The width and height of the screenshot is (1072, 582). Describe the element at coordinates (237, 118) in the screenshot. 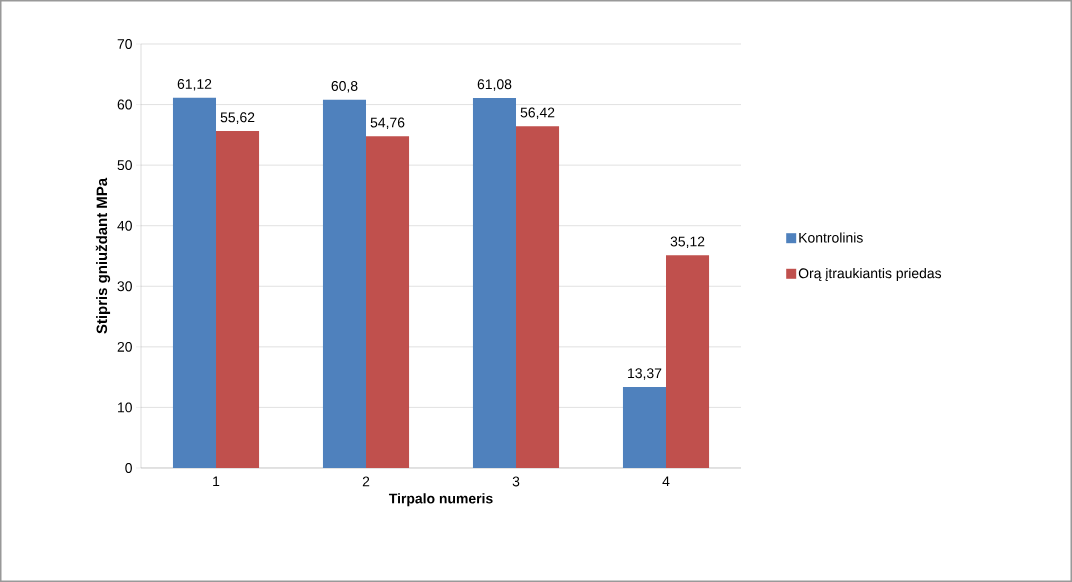

I see `data-label: 55,62` at that location.